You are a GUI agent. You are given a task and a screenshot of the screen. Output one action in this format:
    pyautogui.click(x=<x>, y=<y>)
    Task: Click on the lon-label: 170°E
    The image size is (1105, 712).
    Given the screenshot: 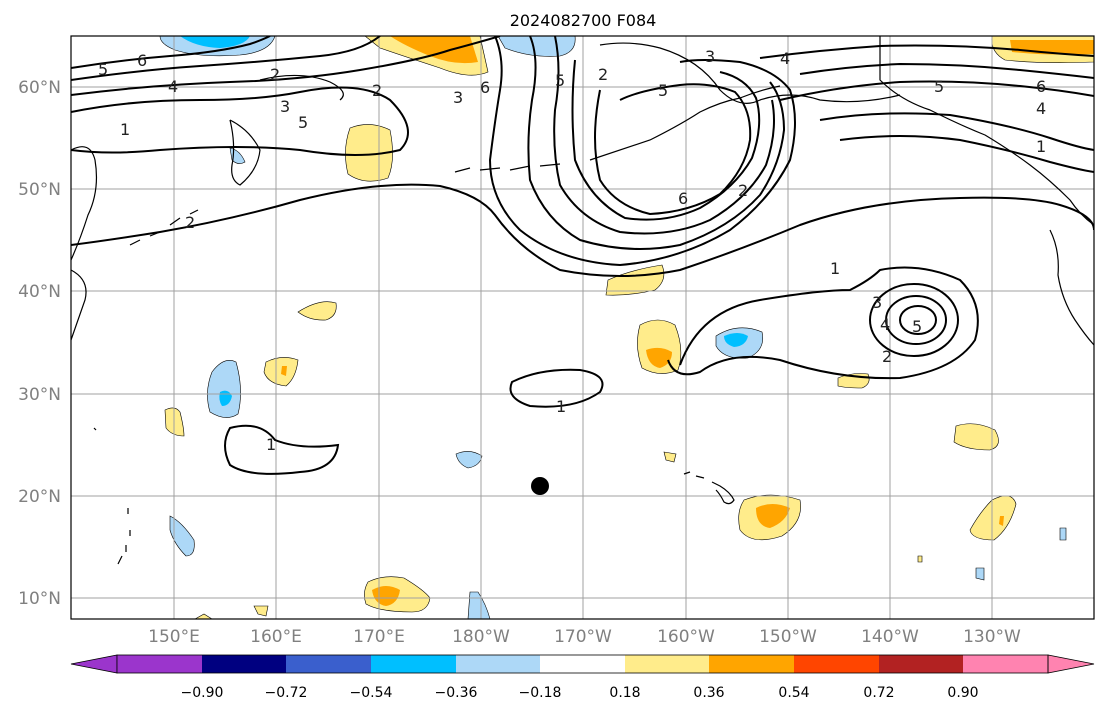 What is the action you would take?
    pyautogui.click(x=379, y=637)
    